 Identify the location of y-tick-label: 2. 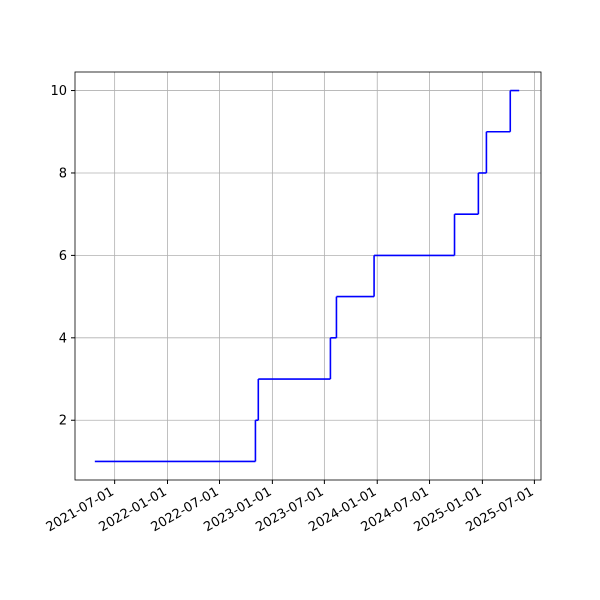
(63, 421).